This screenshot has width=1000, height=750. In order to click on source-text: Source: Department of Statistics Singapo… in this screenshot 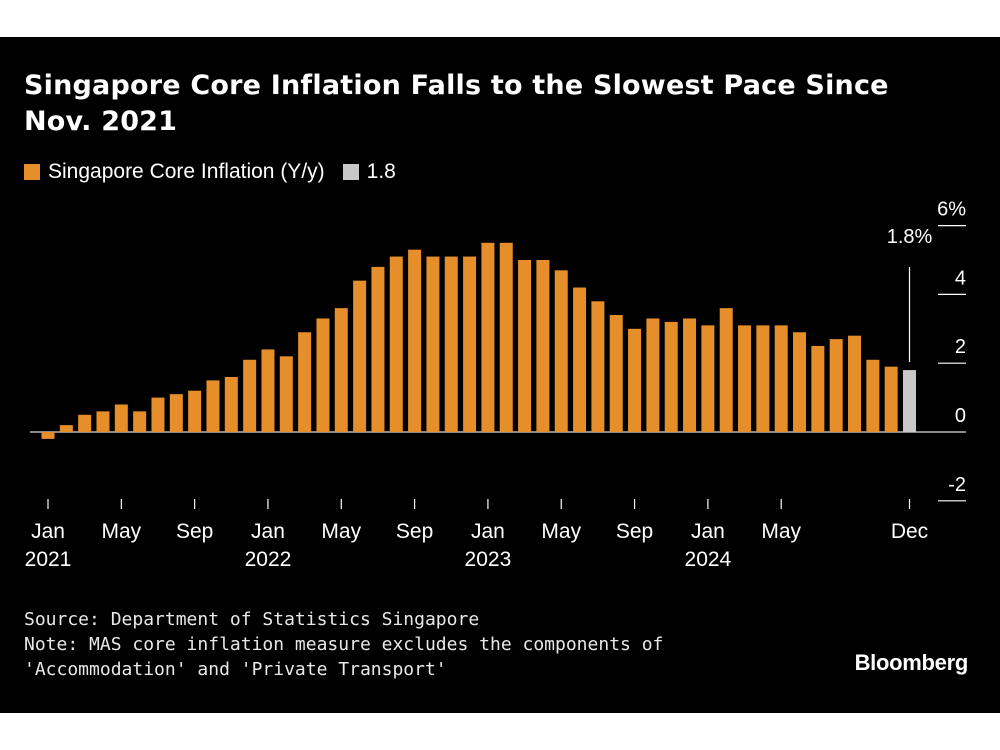, I will do `click(252, 619)`.